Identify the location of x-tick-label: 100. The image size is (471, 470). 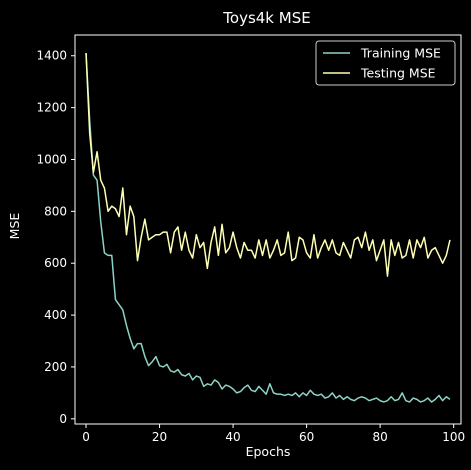
(453, 437).